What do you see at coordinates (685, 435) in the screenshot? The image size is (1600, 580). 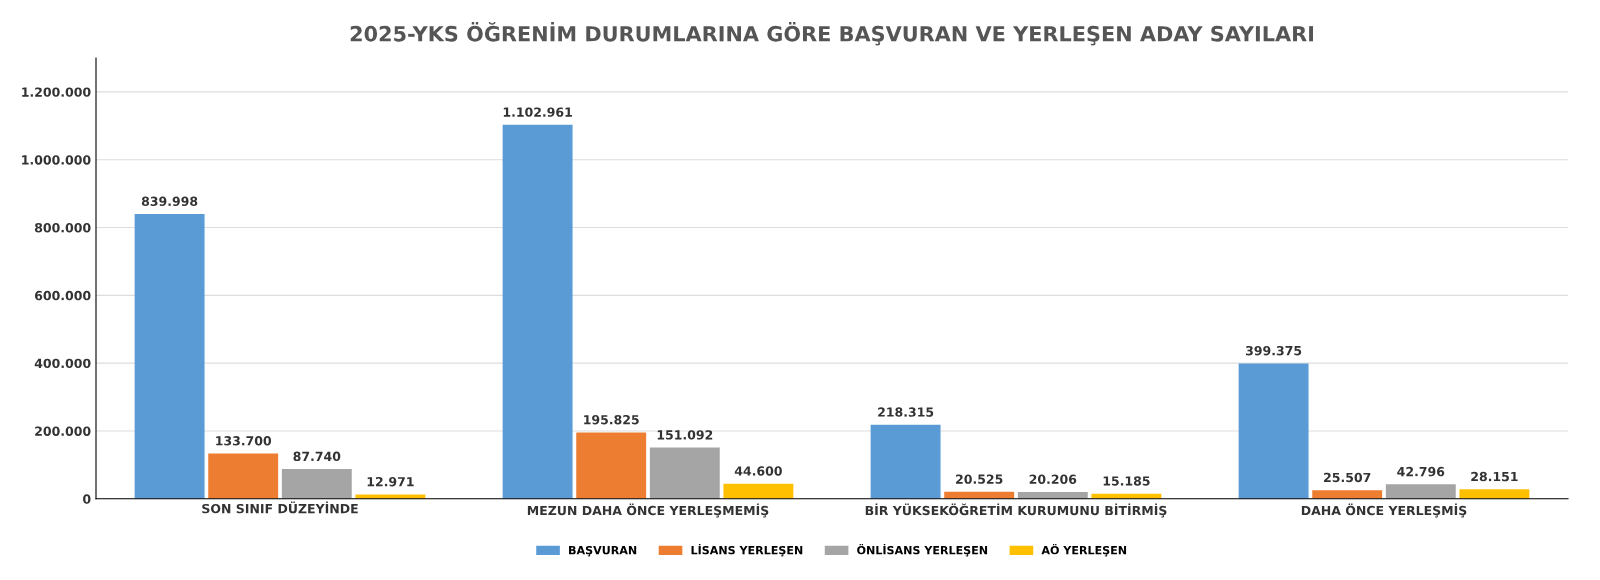 I see `data-label: 151.092` at bounding box center [685, 435].